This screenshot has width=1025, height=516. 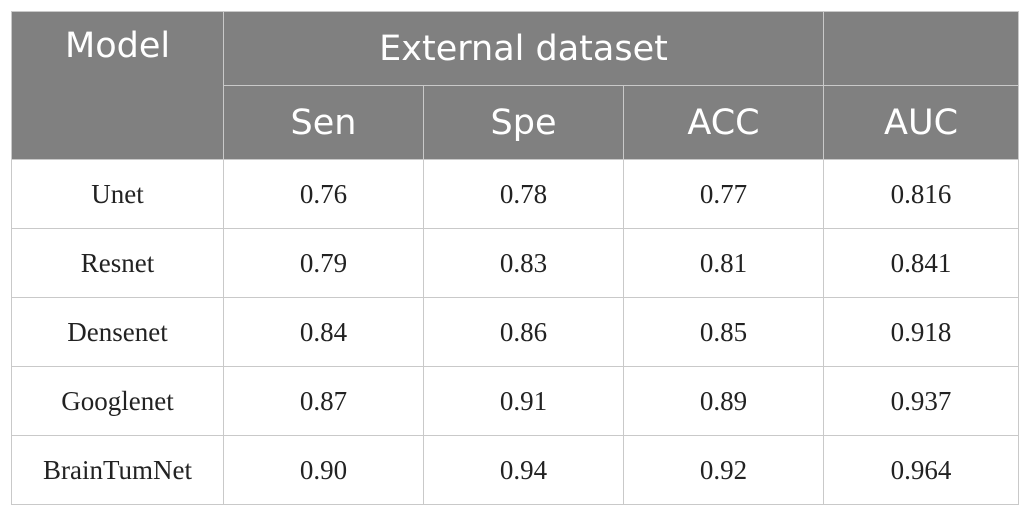 I want to click on auc-column-header: AUC, so click(x=921, y=122).